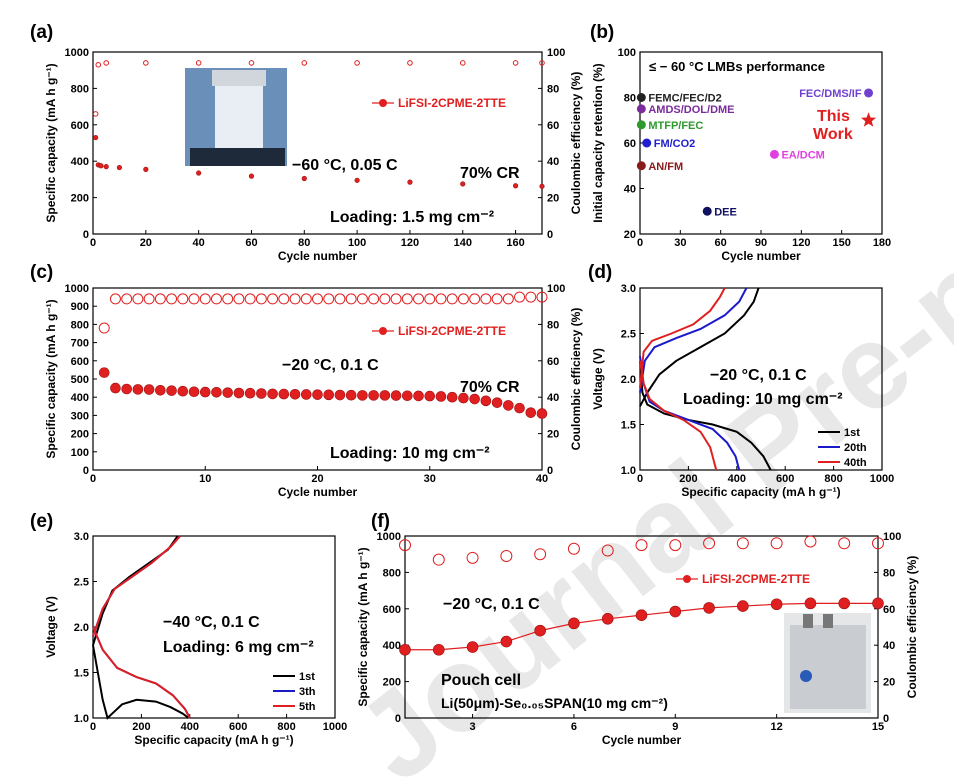 Image resolution: width=954 pixels, height=778 pixels. I want to click on x-axis-label: Cycle number, so click(761, 256).